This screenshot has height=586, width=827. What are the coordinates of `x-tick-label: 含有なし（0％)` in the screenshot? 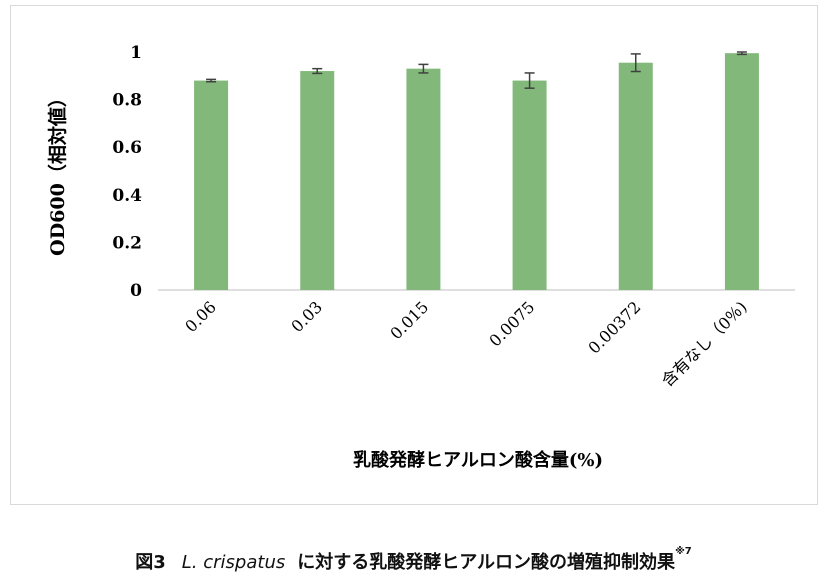 It's located at (704, 343).